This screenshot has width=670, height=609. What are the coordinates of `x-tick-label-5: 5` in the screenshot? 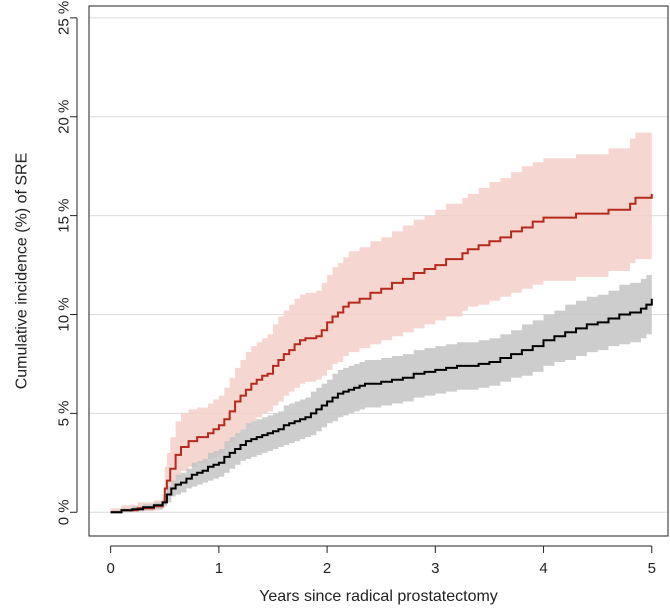 It's located at (652, 568).